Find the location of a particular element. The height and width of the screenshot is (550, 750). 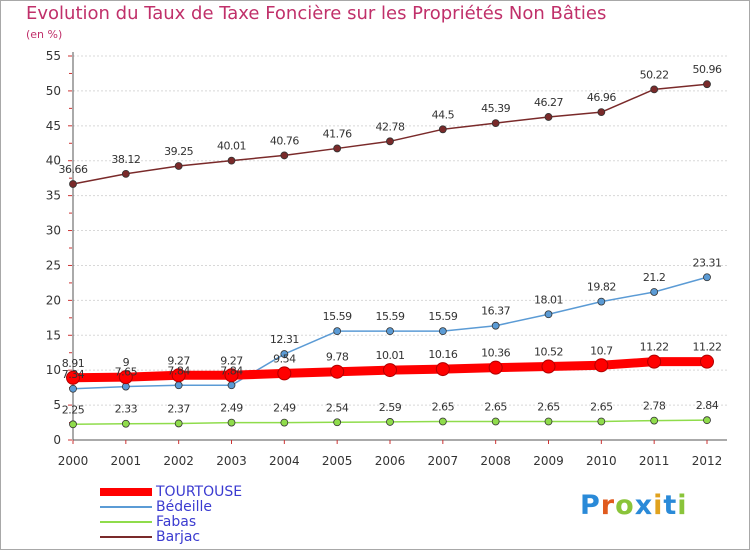

y-tick-label: 35 is located at coordinates (53, 196).